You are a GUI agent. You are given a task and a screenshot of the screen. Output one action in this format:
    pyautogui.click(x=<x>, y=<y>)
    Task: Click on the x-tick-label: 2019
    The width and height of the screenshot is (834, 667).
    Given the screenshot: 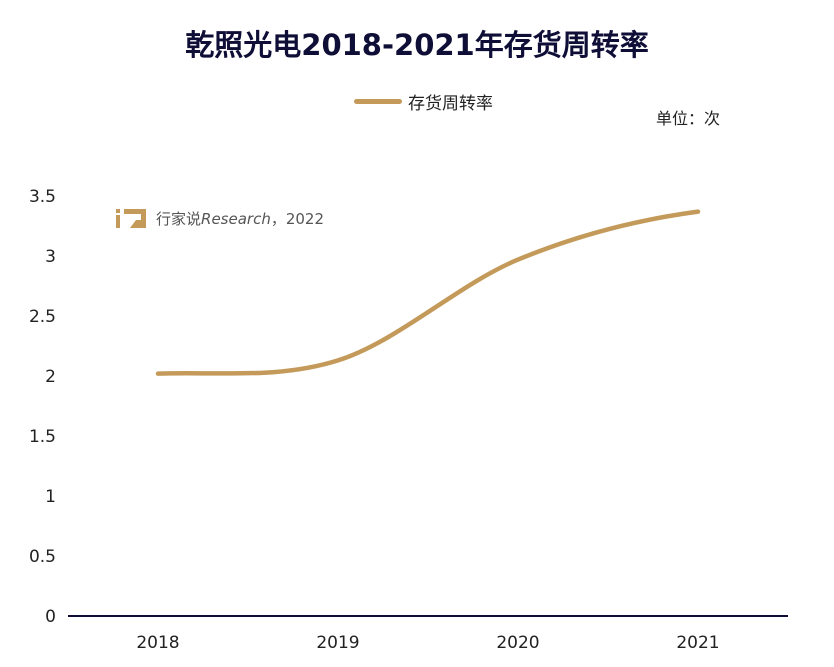 What is the action you would take?
    pyautogui.click(x=337, y=643)
    